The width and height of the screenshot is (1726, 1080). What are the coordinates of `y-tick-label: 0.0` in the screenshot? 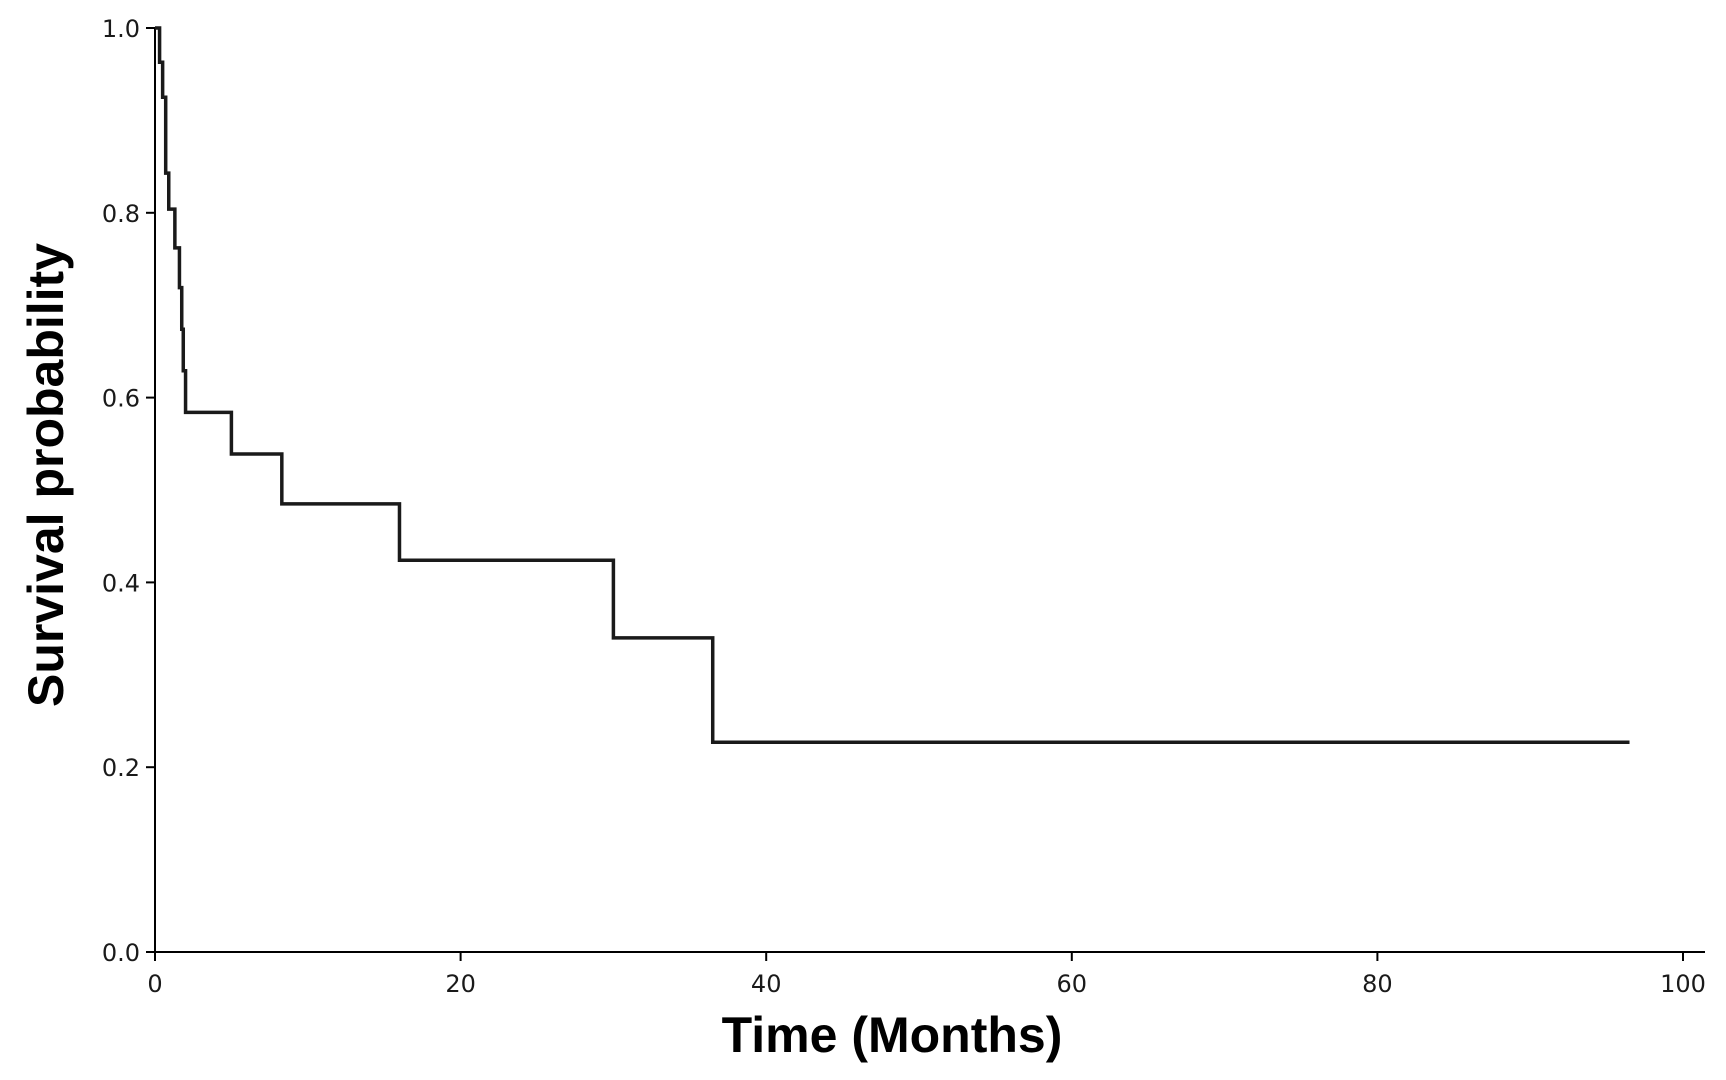 It's located at (121, 953).